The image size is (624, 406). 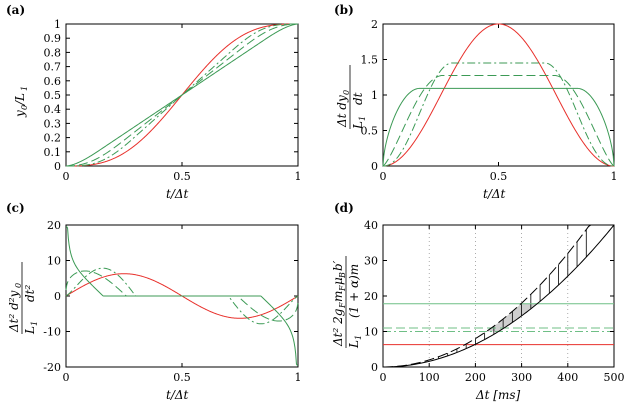 I want to click on panel-d-frame, so click(x=498, y=296).